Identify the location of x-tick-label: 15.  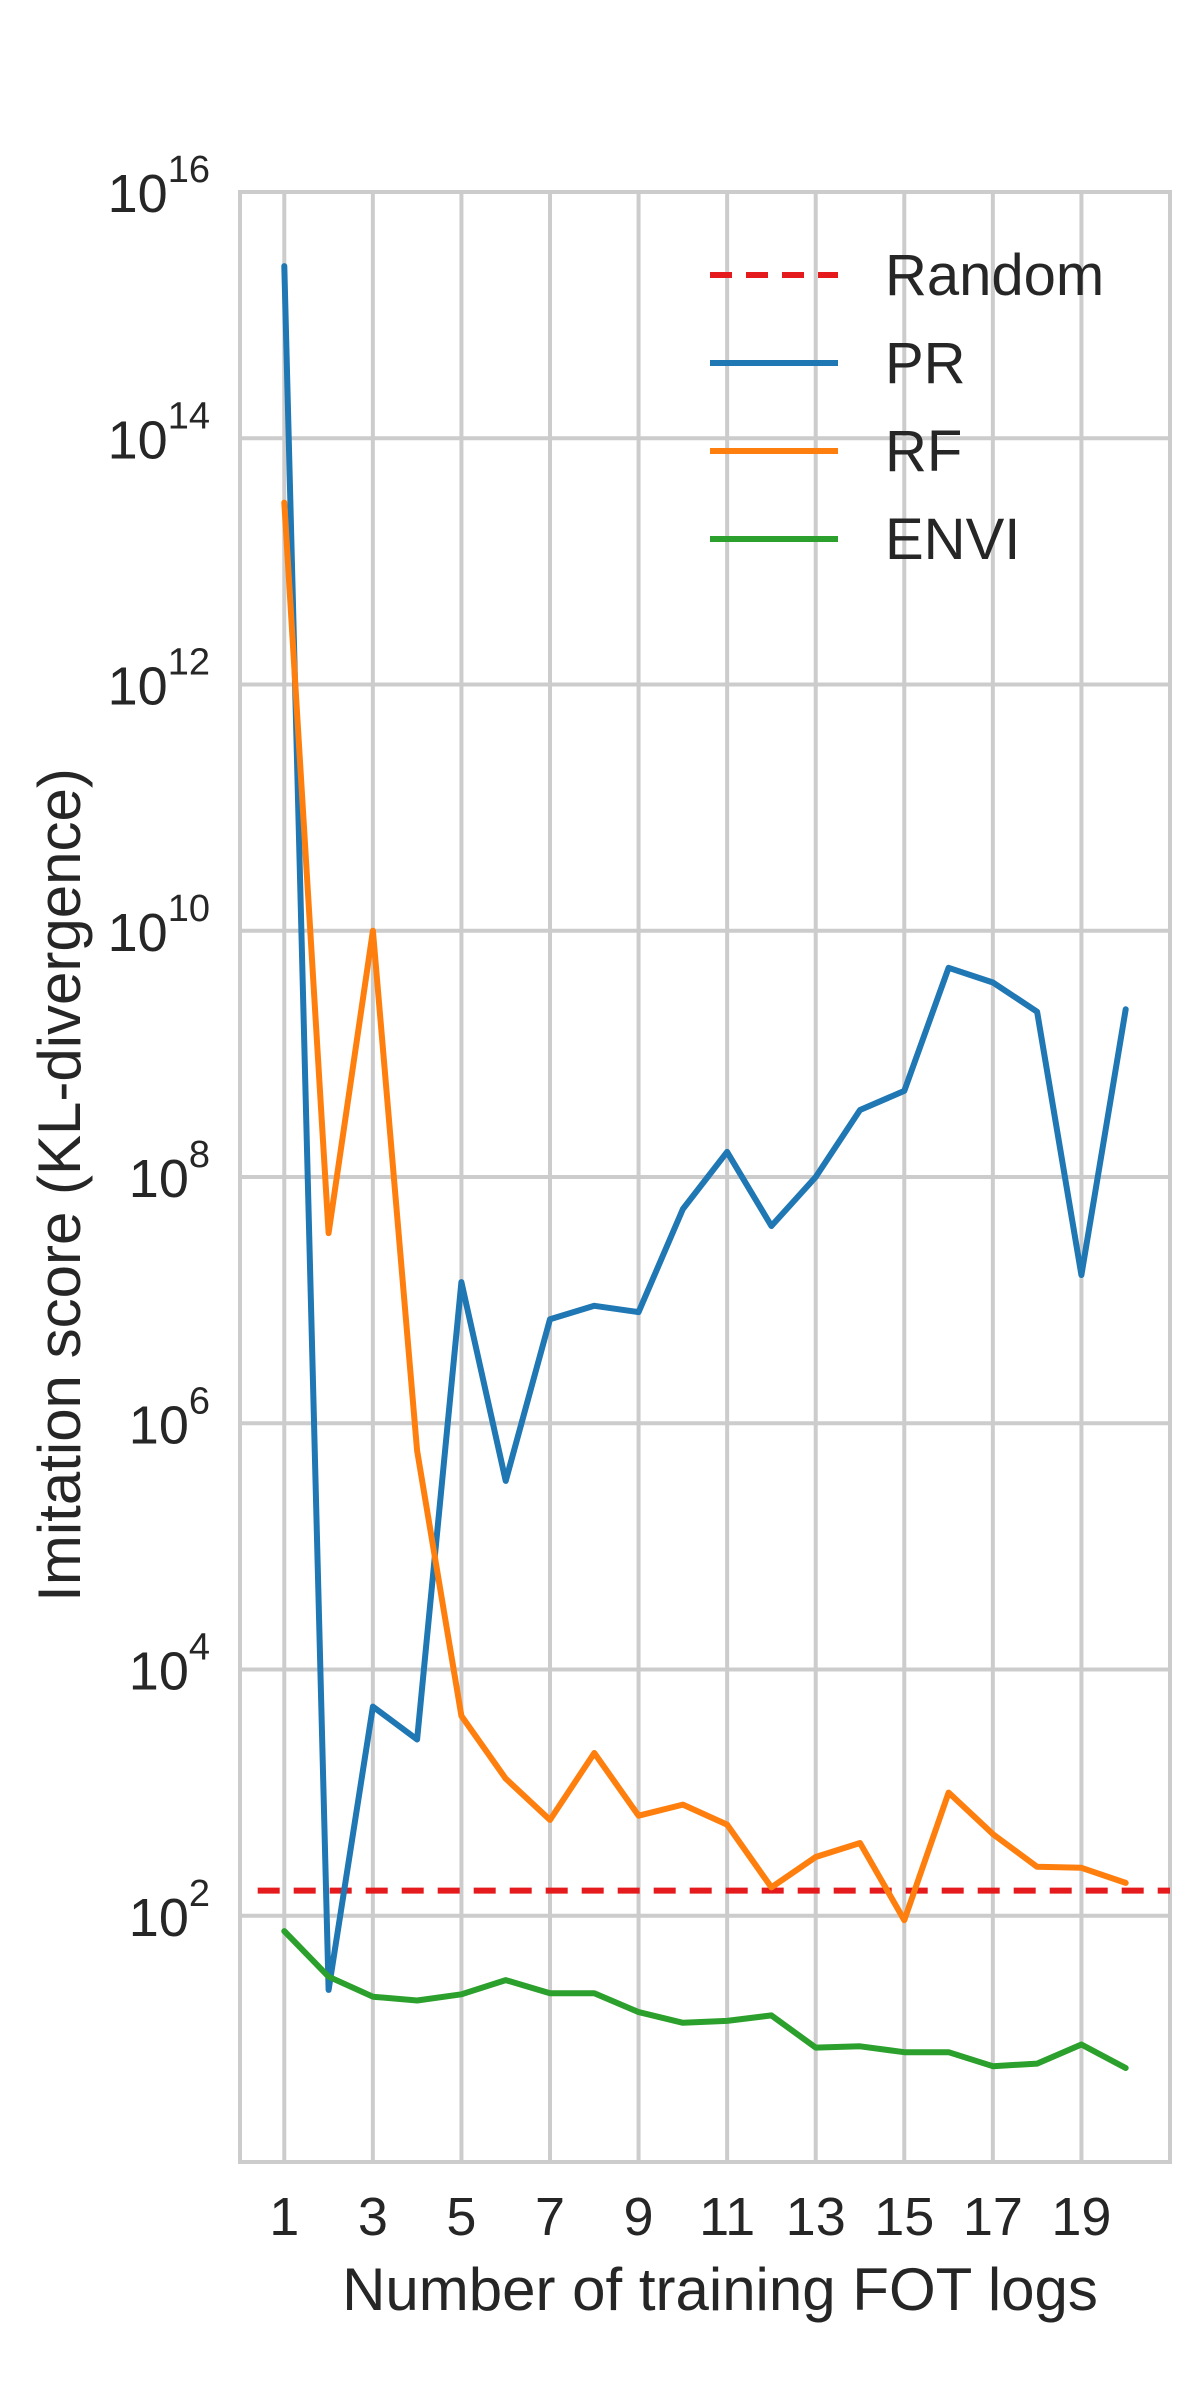
(904, 2217).